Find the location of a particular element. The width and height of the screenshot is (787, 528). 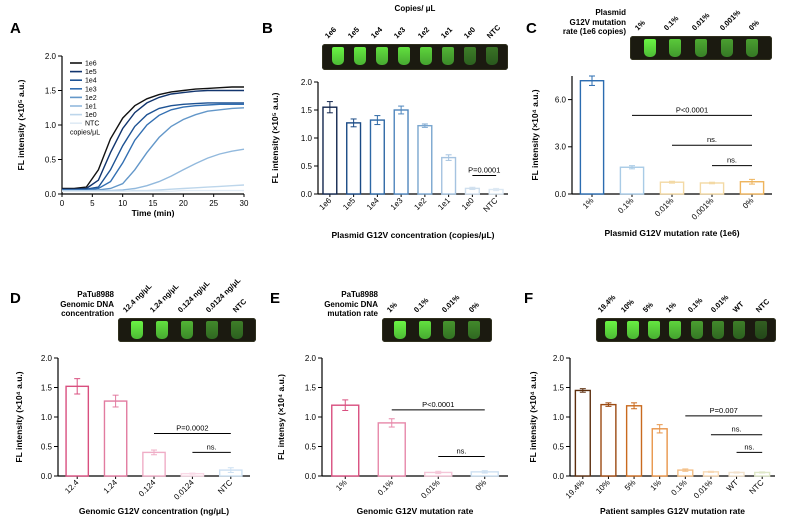

x-axis-label: Patient samples G12V mutation rate is located at coordinates (672, 511).